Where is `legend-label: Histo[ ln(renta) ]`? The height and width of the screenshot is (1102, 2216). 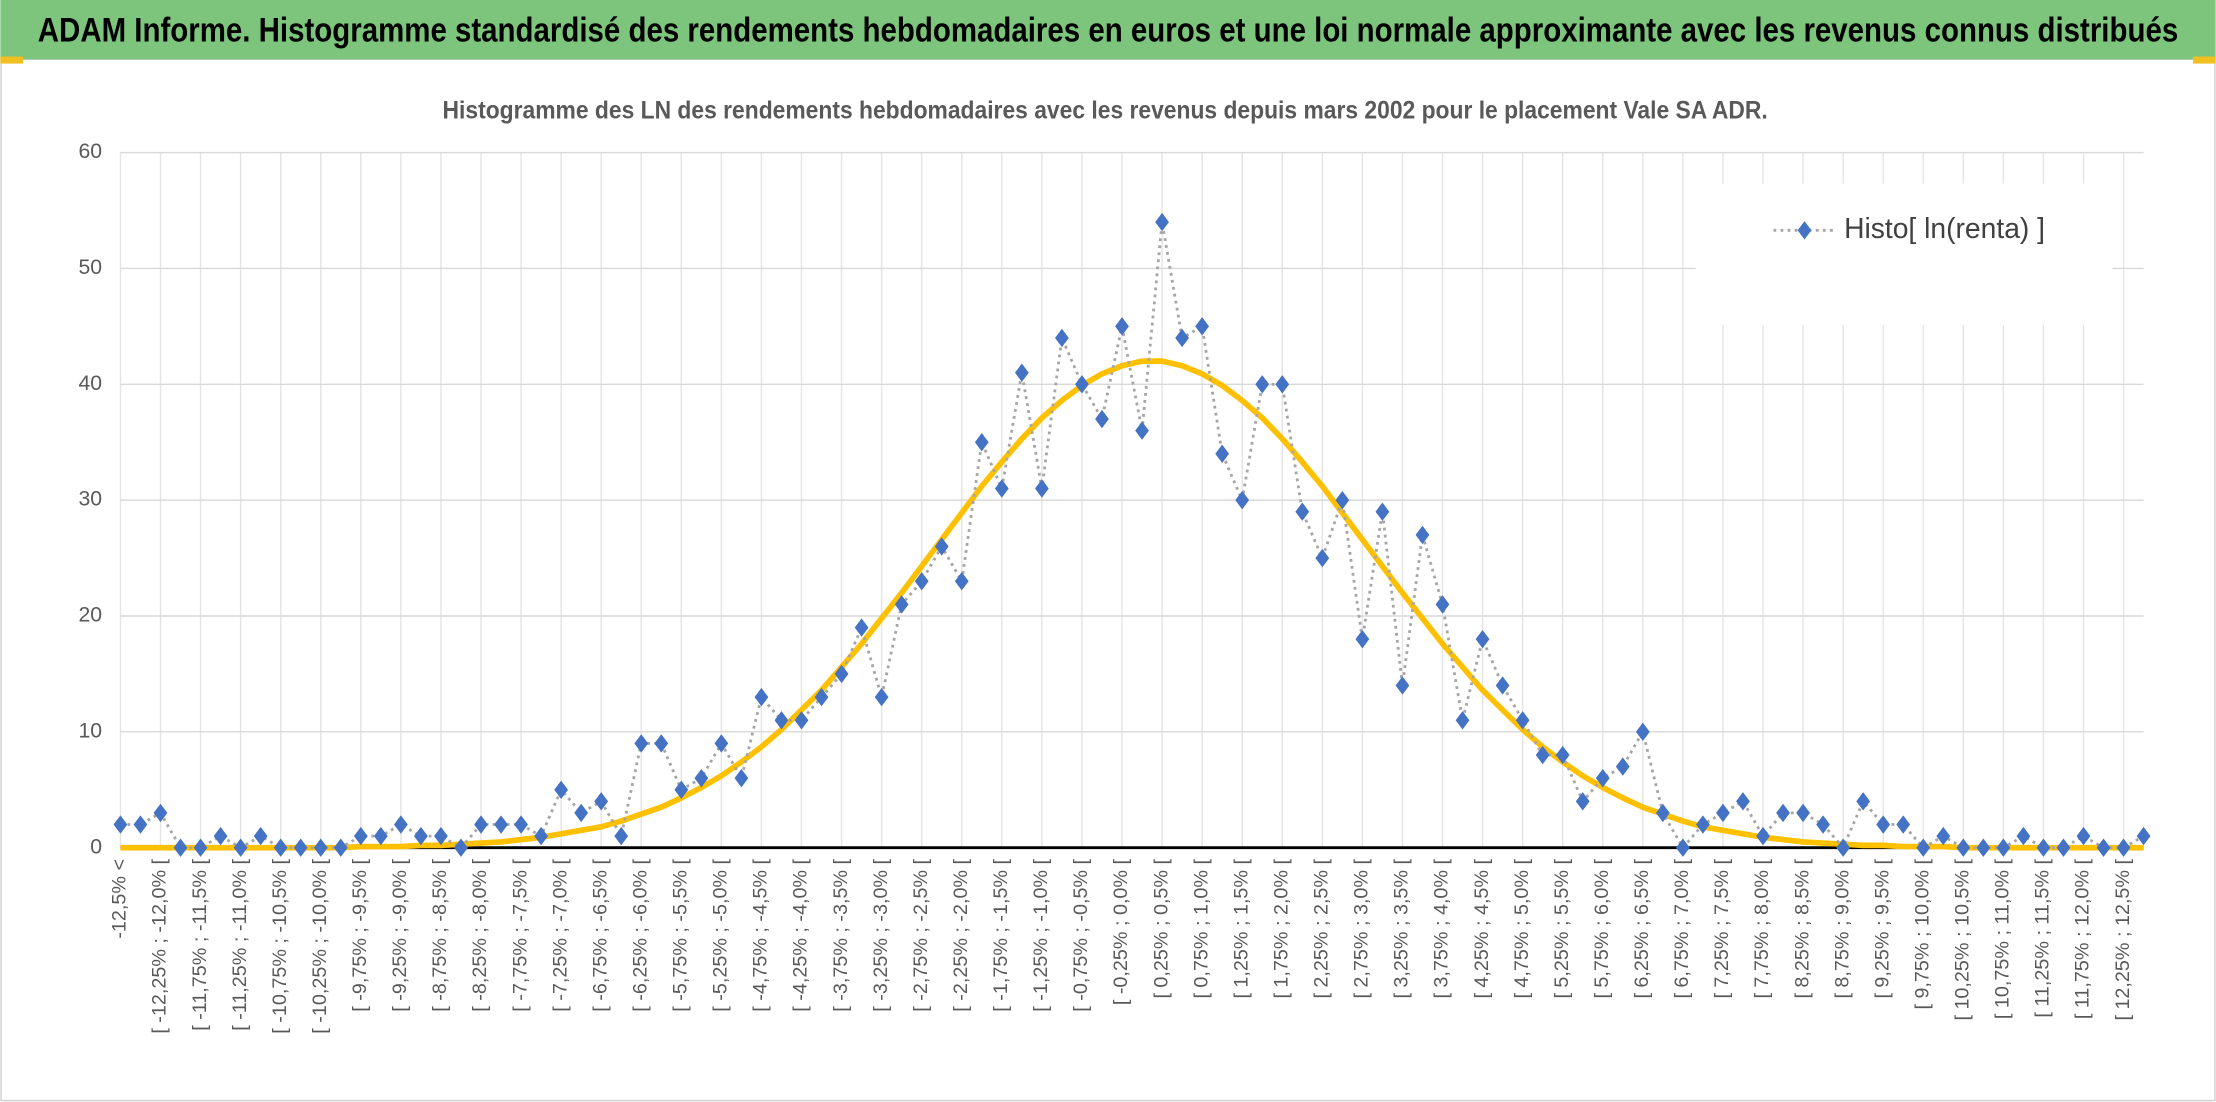 legend-label: Histo[ ln(renta) ] is located at coordinates (1944, 228).